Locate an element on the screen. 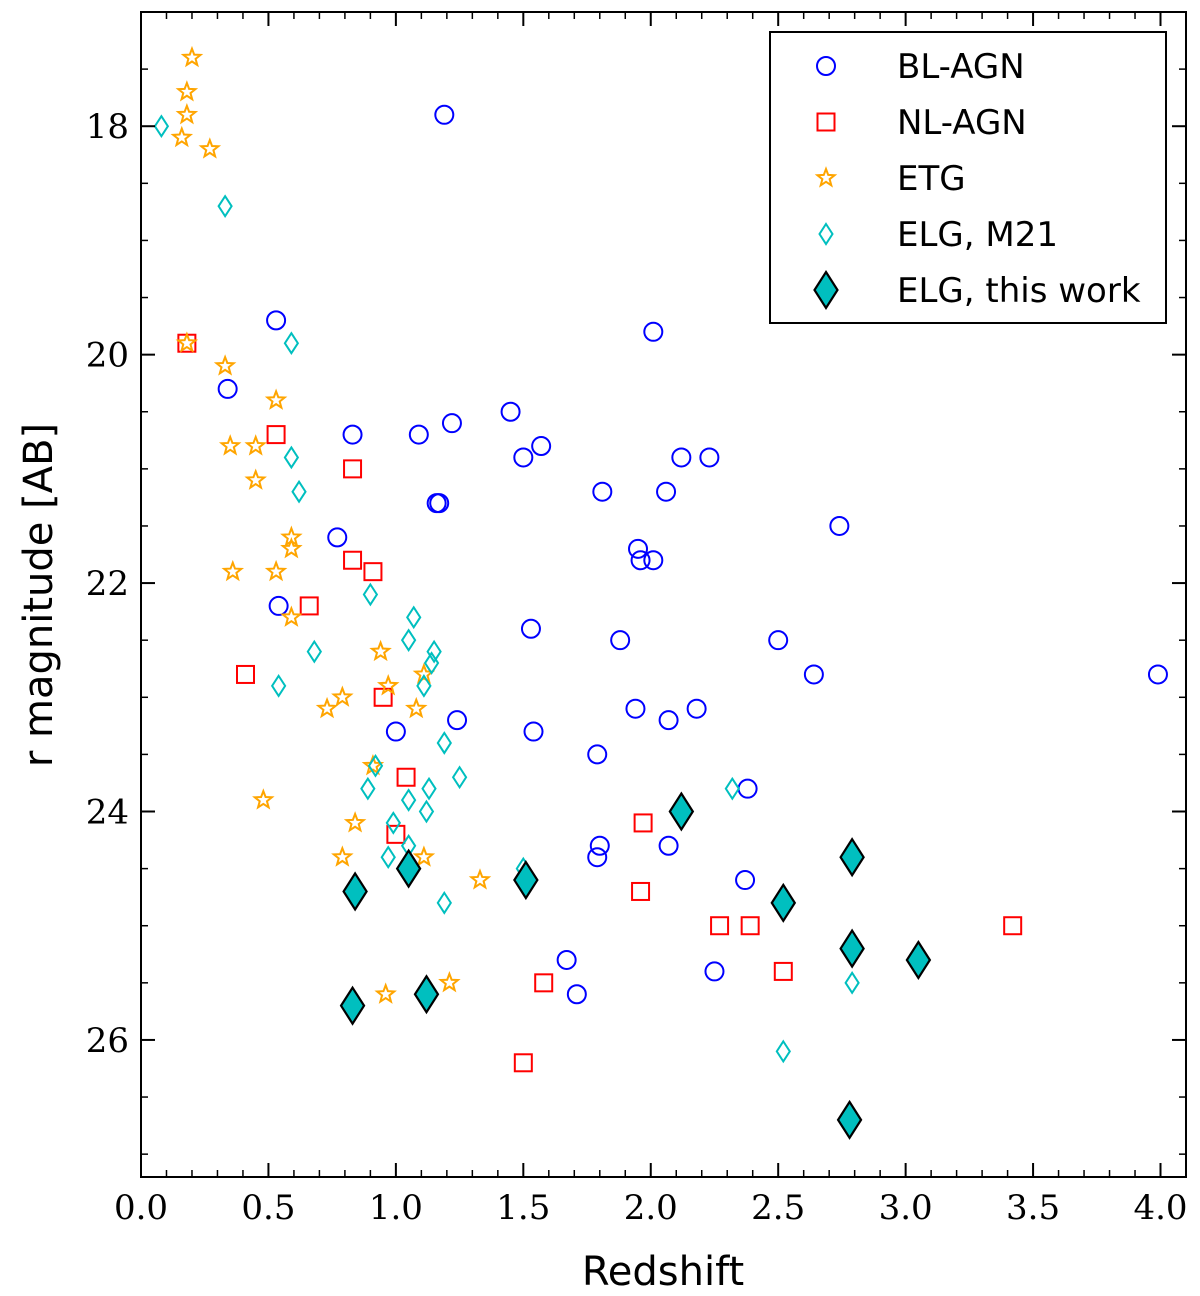 This screenshot has height=1296, width=1200. legend-entry: NL-AGN is located at coordinates (921, 123).